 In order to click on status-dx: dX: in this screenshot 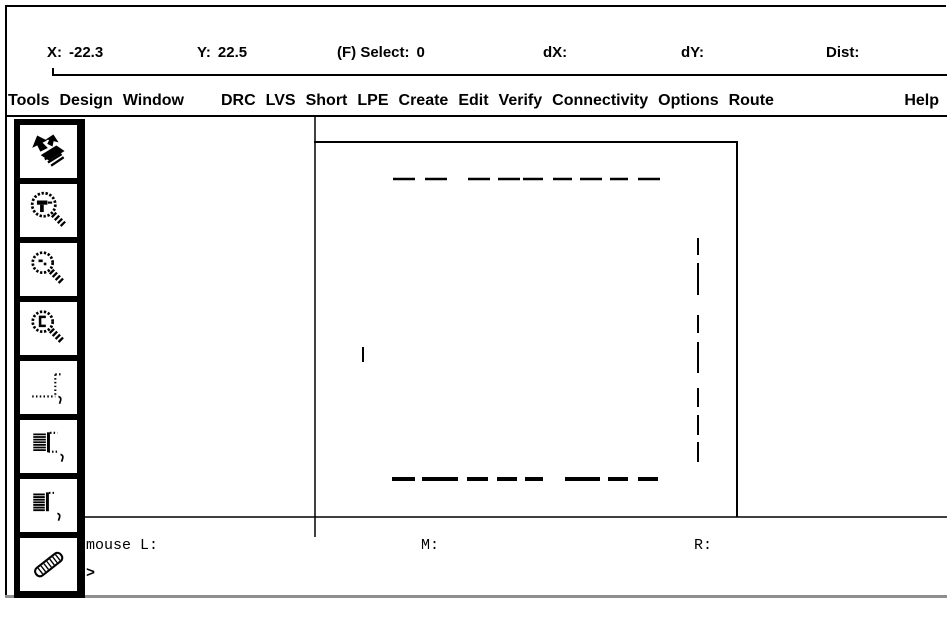, I will do `click(558, 52)`.